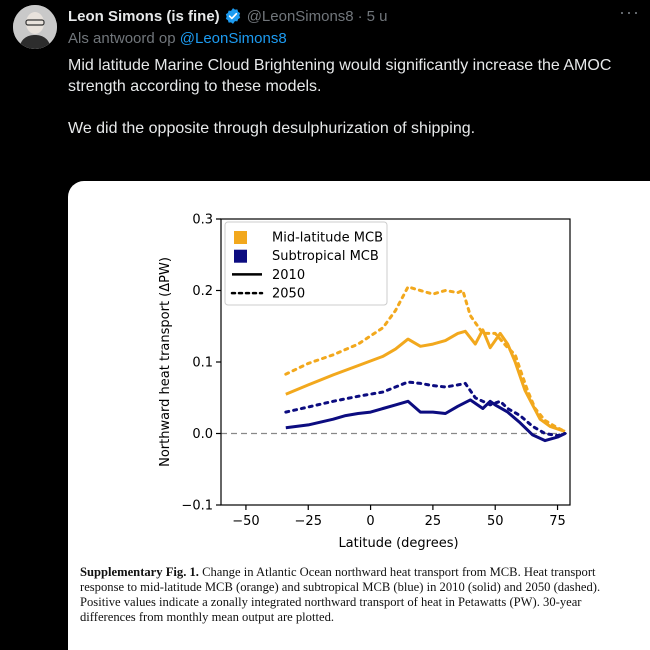 The width and height of the screenshot is (650, 650). I want to click on author-handle: @LeonSimons8, so click(300, 16).